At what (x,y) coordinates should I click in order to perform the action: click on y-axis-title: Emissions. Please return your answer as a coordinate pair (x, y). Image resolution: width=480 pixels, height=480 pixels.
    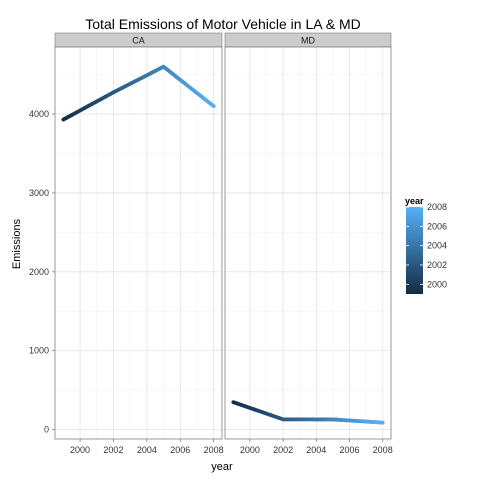
    Looking at the image, I should click on (17, 243).